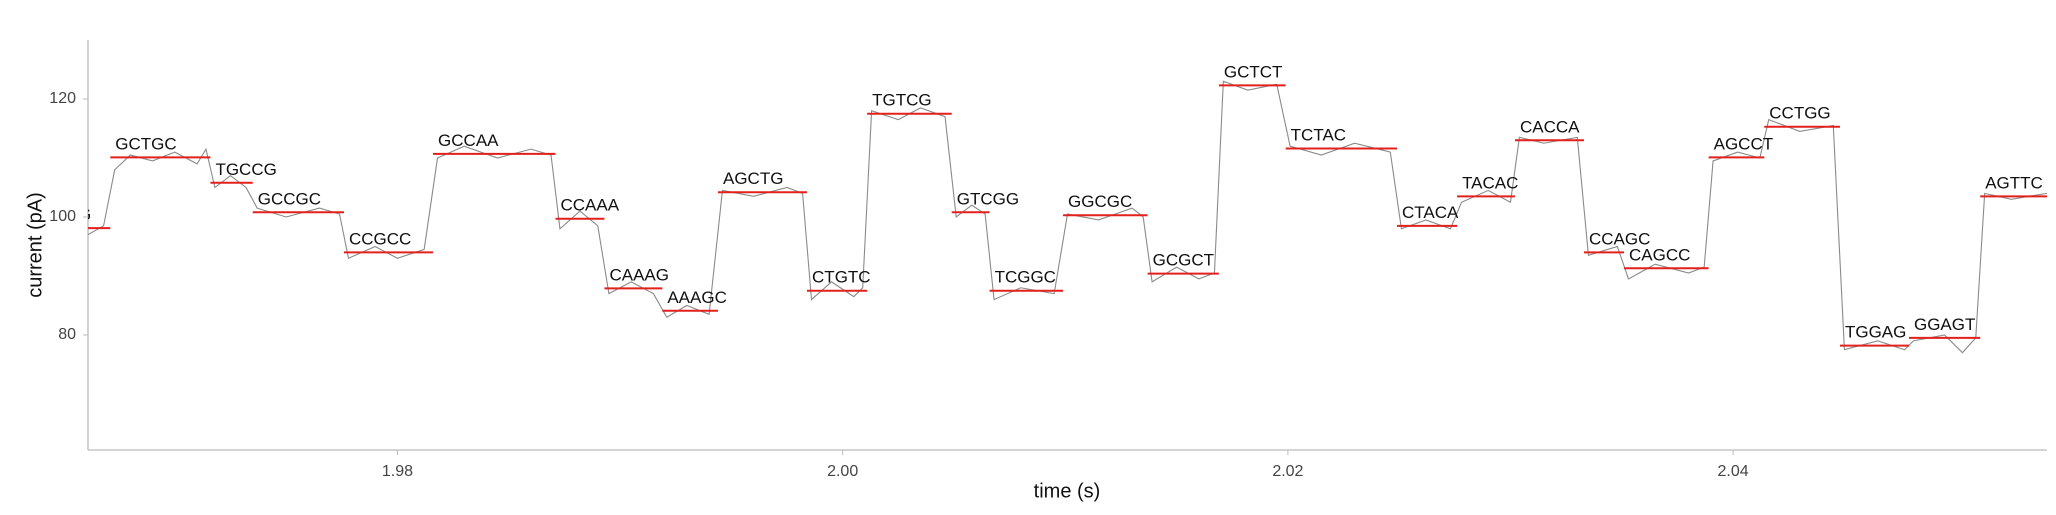 This screenshot has height=515, width=2056. I want to click on kmer-label: CCTGG, so click(1799, 113).